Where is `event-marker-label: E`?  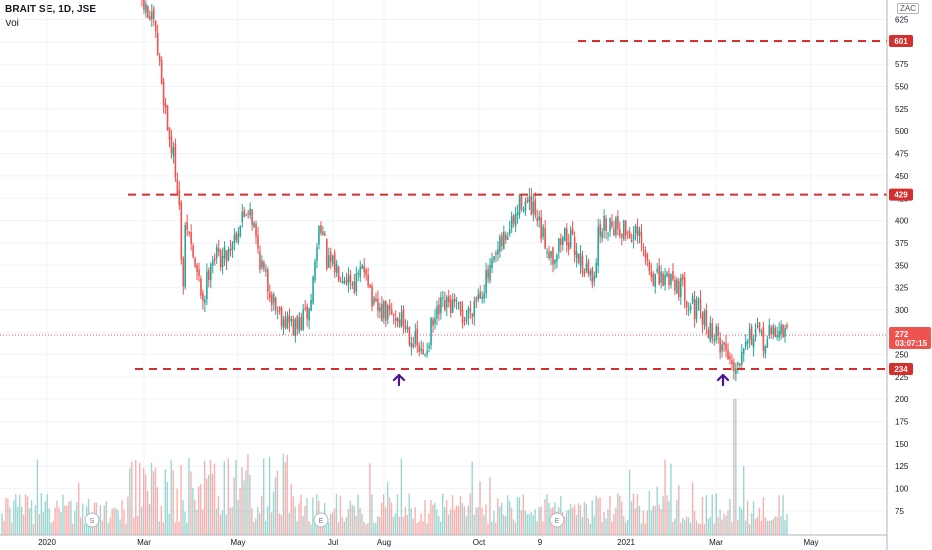 event-marker-label: E is located at coordinates (321, 521).